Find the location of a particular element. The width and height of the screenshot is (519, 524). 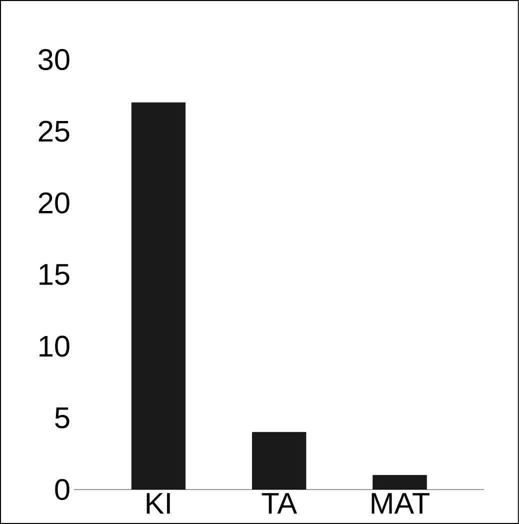

y-tick-label: 5 is located at coordinates (62, 417).